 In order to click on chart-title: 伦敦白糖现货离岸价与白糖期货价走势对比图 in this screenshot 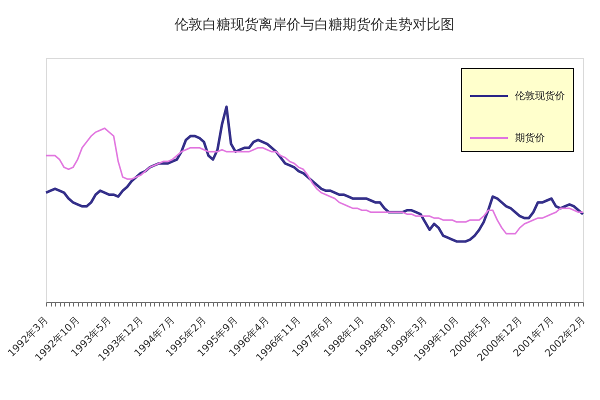, I will do `click(314, 25)`.